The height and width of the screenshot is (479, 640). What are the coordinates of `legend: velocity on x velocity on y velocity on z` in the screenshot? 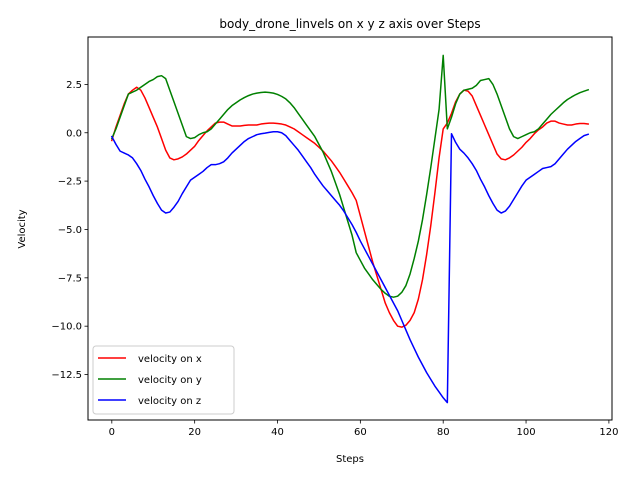 It's located at (163, 380).